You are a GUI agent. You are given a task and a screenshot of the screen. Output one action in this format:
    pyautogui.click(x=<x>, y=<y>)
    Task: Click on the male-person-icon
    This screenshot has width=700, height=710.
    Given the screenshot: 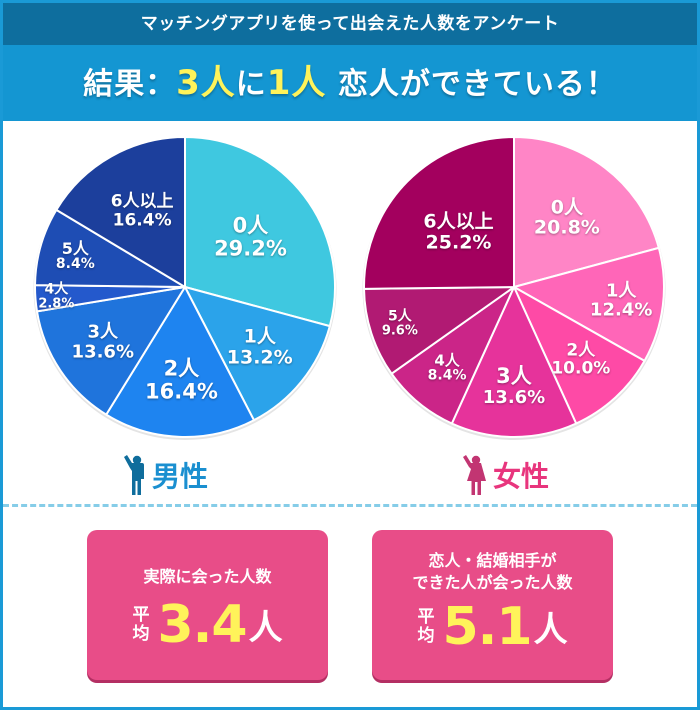 What is the action you would take?
    pyautogui.click(x=134, y=475)
    